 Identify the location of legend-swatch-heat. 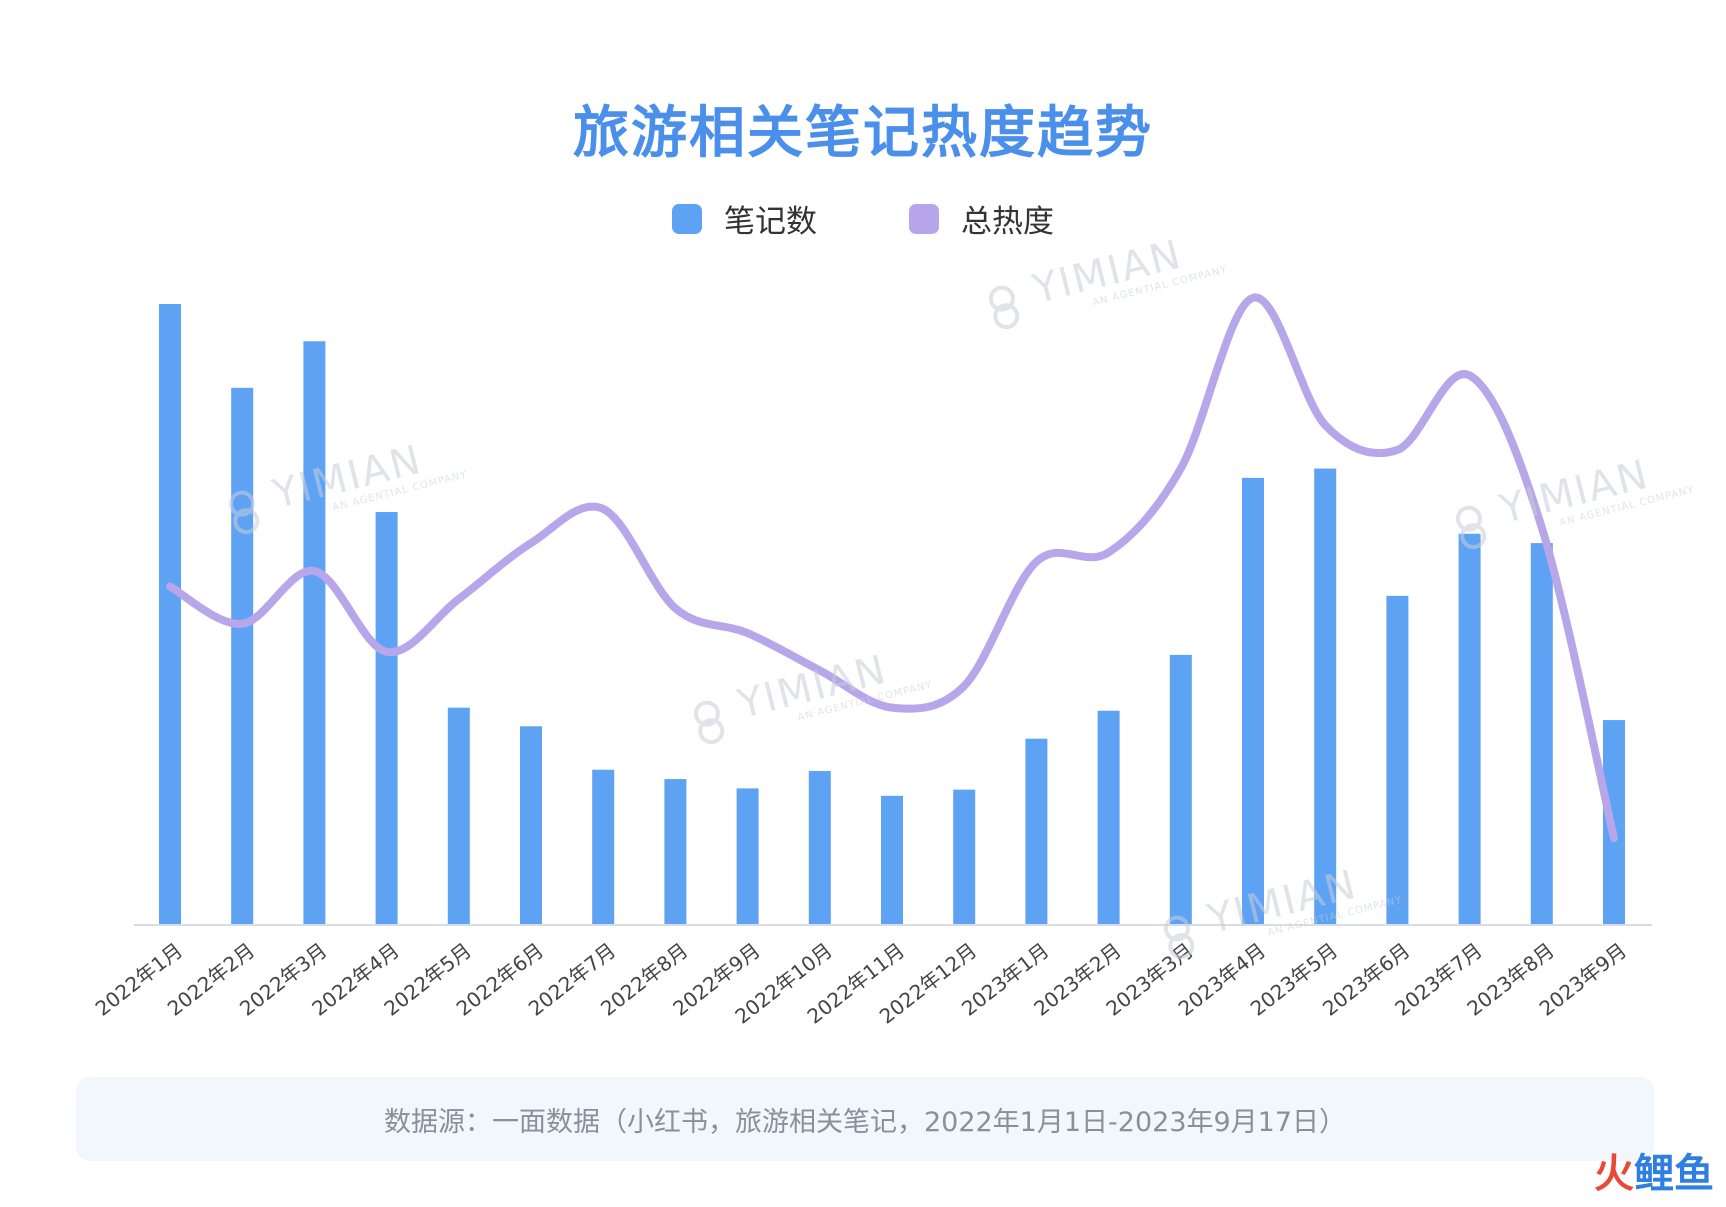
(924, 218).